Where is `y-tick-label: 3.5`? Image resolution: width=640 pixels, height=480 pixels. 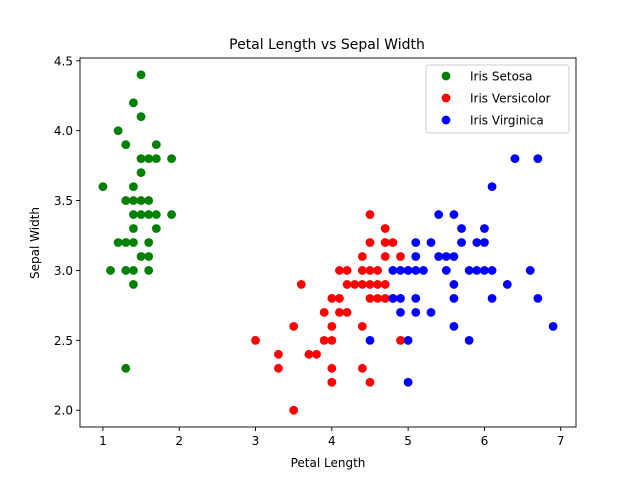 y-tick-label: 3.5 is located at coordinates (63, 201).